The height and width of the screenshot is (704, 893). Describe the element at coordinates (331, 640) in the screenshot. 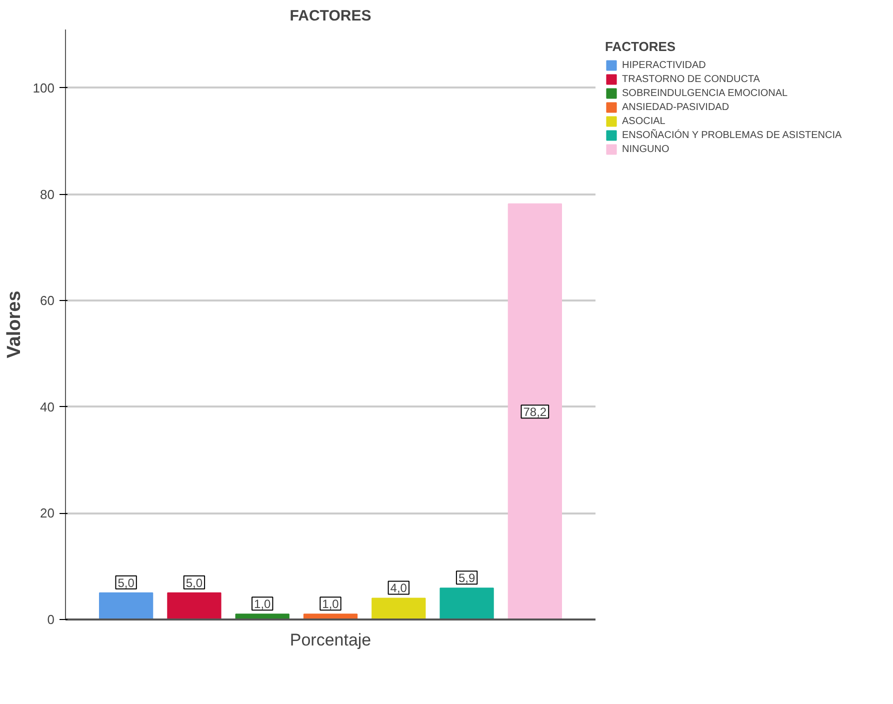

I see `x-tick-label: Porcentaje` at that location.